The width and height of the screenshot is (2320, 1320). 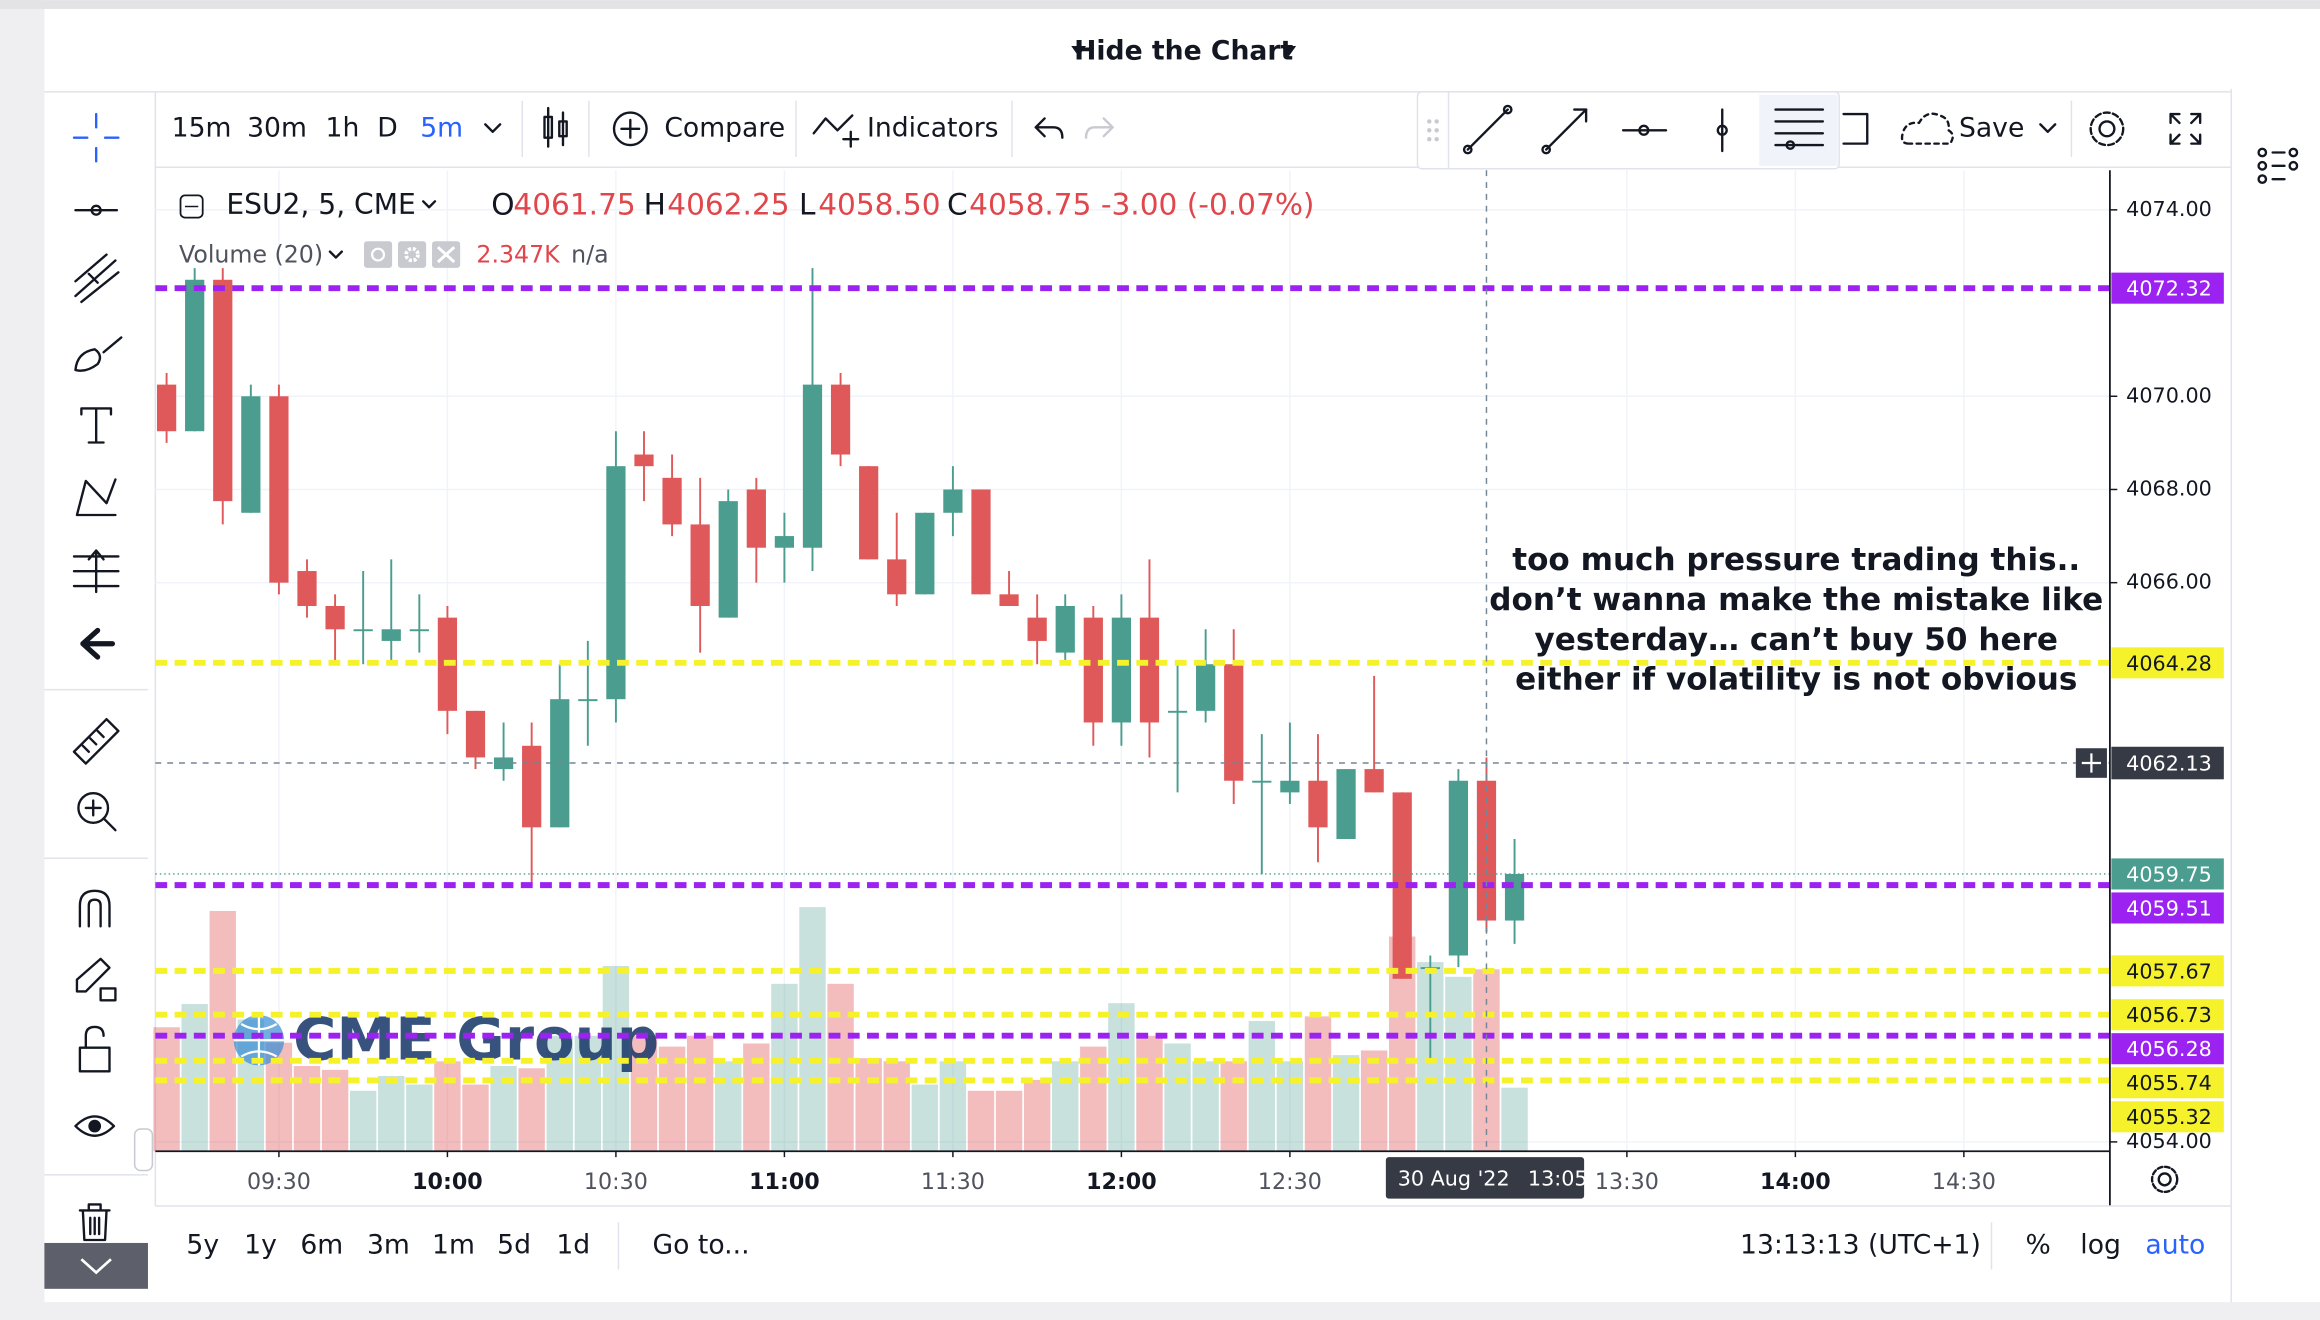 I want to click on ruler-tool, so click(x=96, y=741).